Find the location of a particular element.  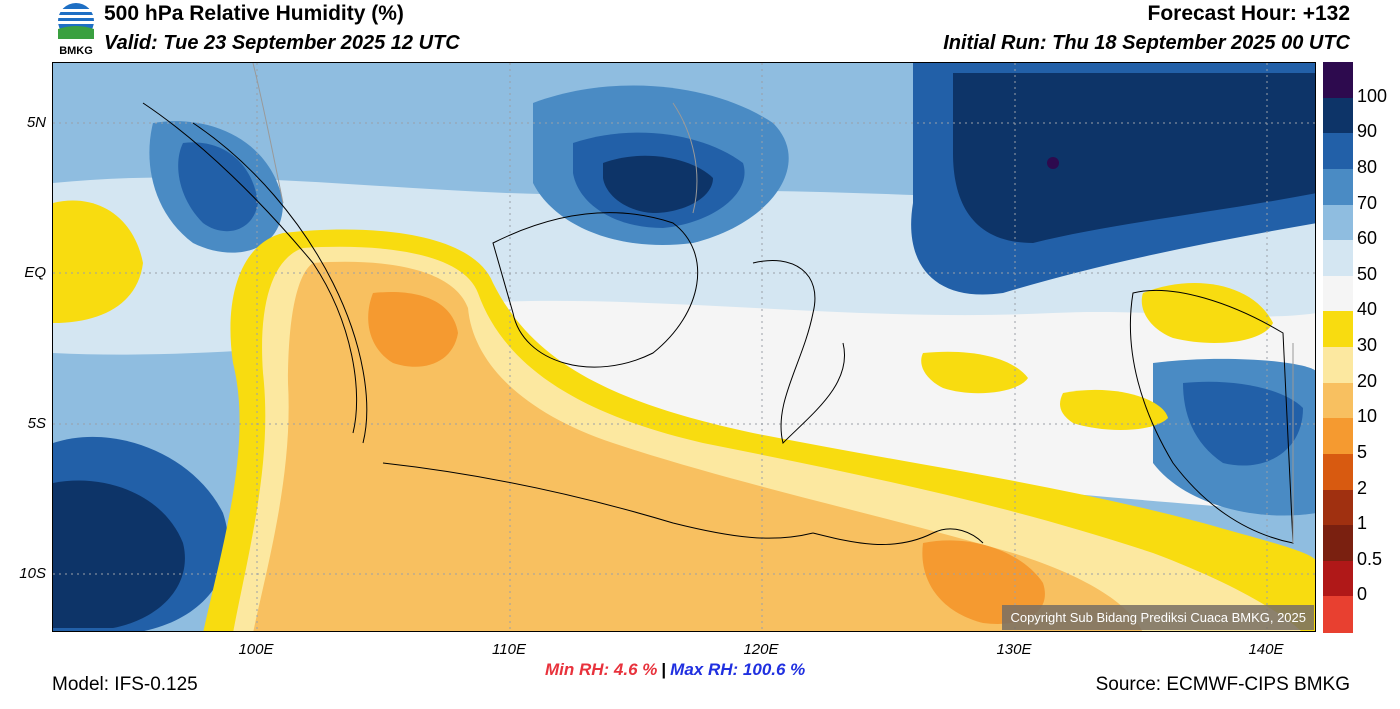

model-label: Model: IFS-0.125 is located at coordinates (125, 684).